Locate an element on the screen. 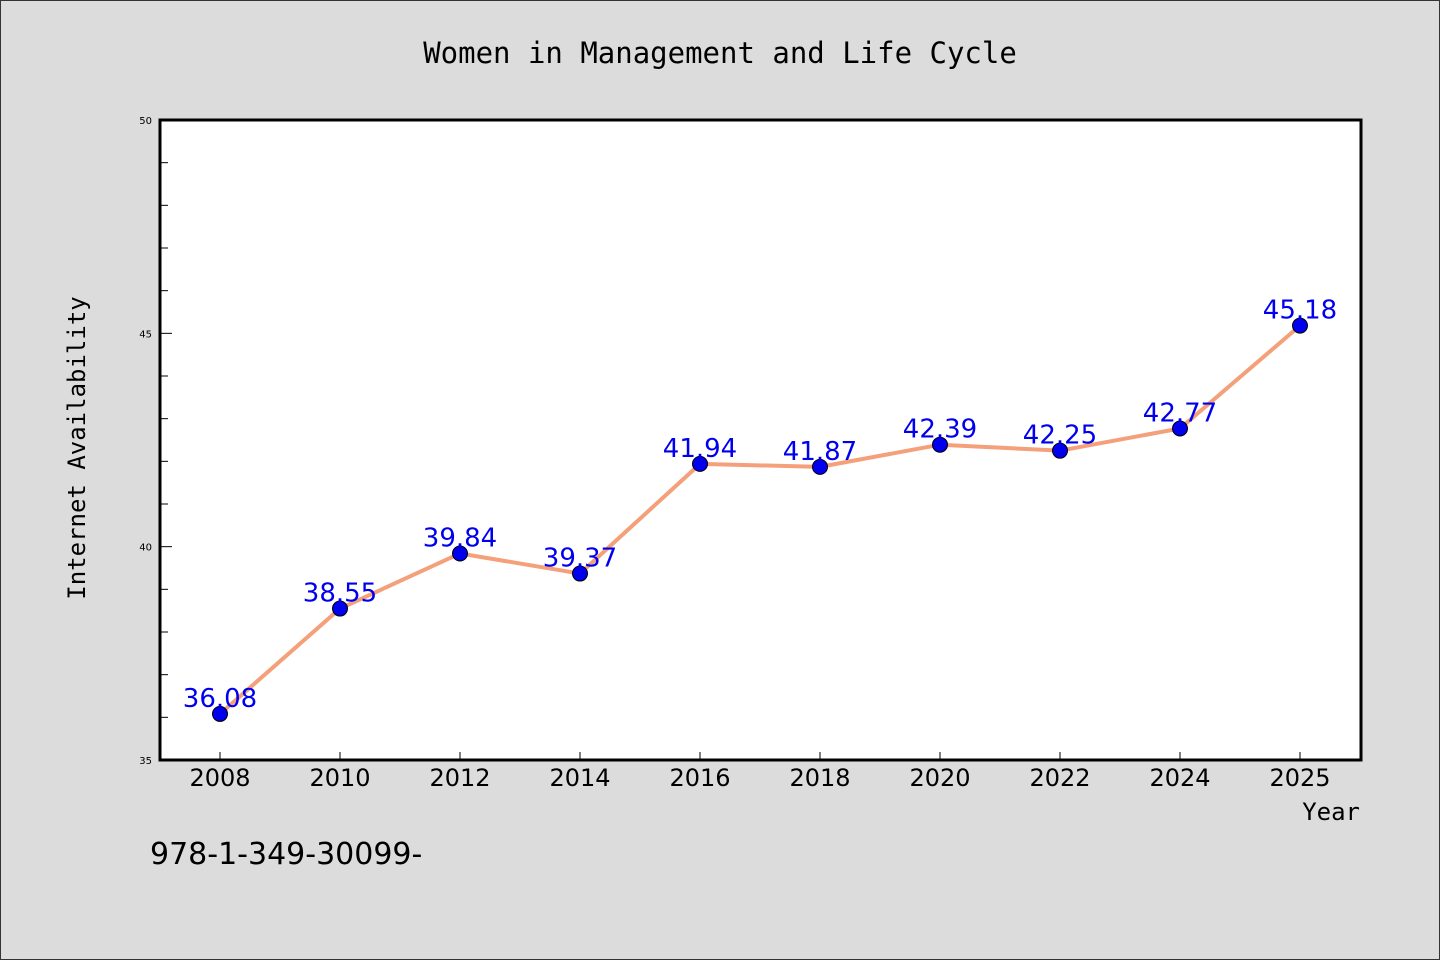 This screenshot has height=960, width=1440. y-tick-label: 45 is located at coordinates (145, 334).